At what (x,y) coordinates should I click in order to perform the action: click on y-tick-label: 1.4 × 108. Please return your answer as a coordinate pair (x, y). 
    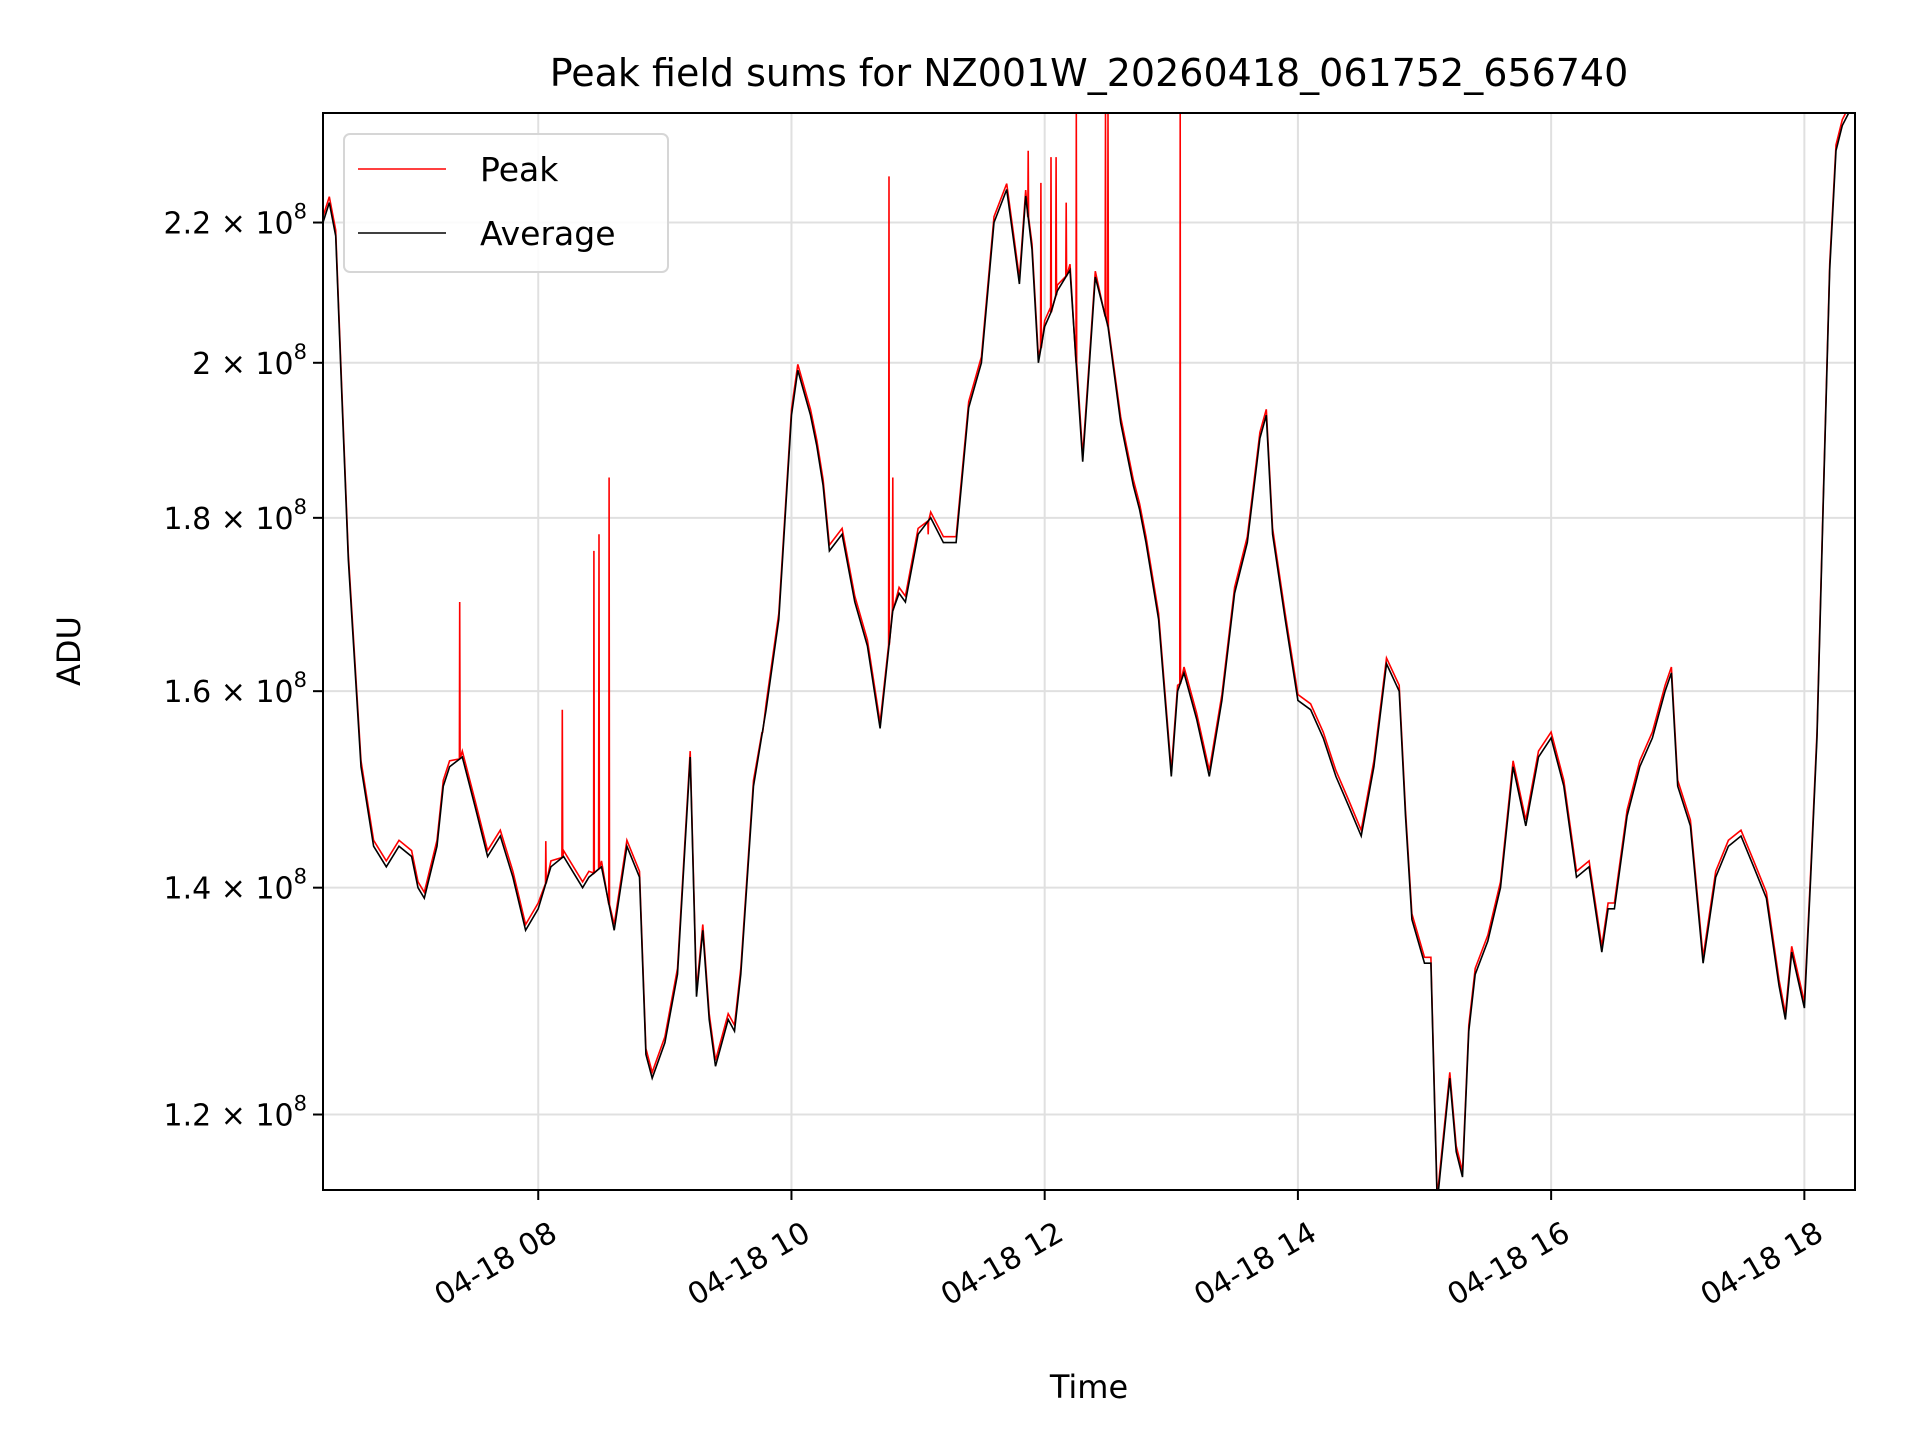
    Looking at the image, I should click on (235, 886).